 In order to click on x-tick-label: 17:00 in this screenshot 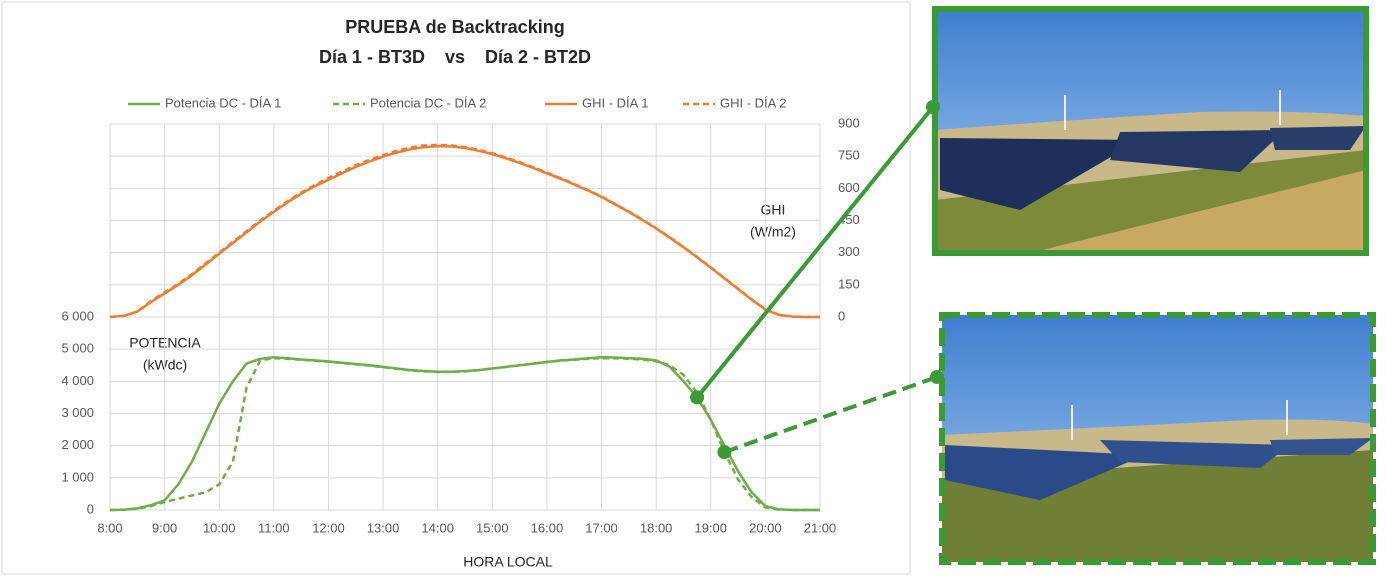, I will do `click(601, 527)`.